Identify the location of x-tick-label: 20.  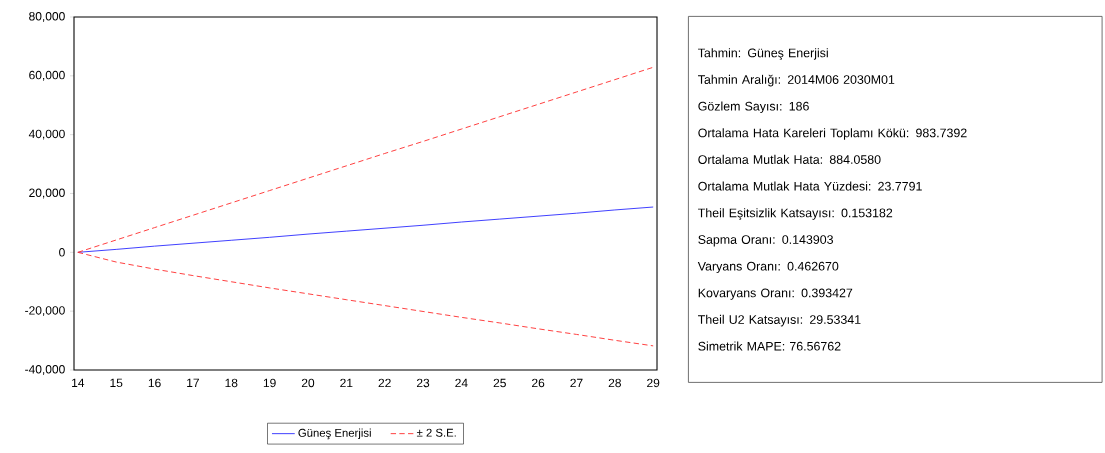
(308, 383).